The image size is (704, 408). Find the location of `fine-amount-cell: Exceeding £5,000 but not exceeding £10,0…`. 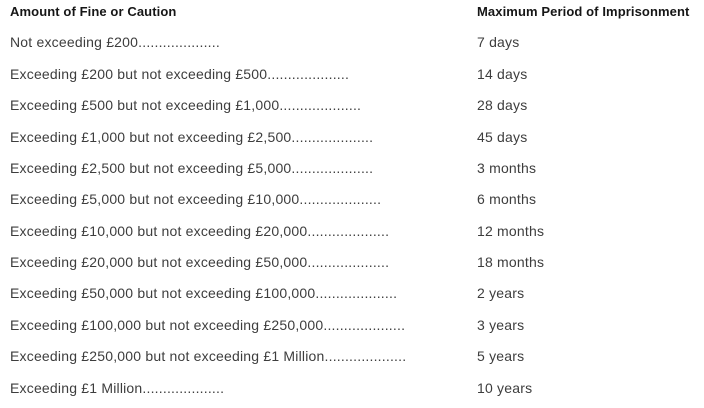

fine-amount-cell: Exceeding £5,000 but not exceeding £10,0… is located at coordinates (196, 199).